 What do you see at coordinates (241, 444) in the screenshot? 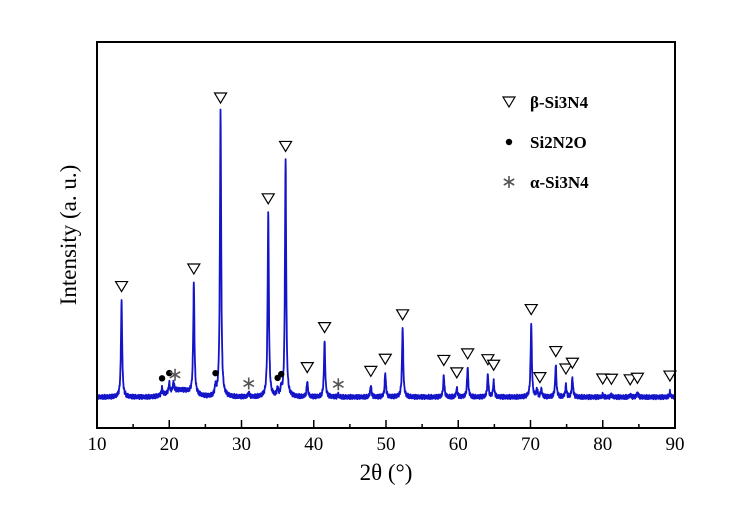
I see `x-tick-label: 30` at bounding box center [241, 444].